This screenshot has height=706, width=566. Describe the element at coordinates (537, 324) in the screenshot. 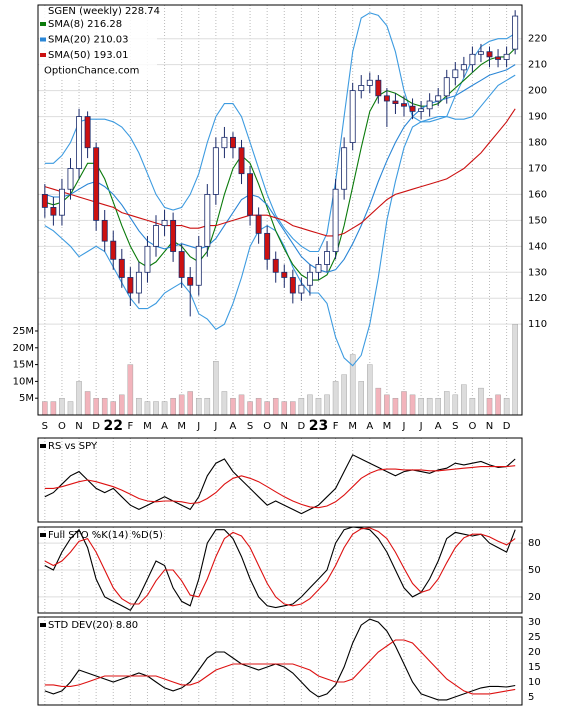

I see `y-tick-label: 110` at that location.